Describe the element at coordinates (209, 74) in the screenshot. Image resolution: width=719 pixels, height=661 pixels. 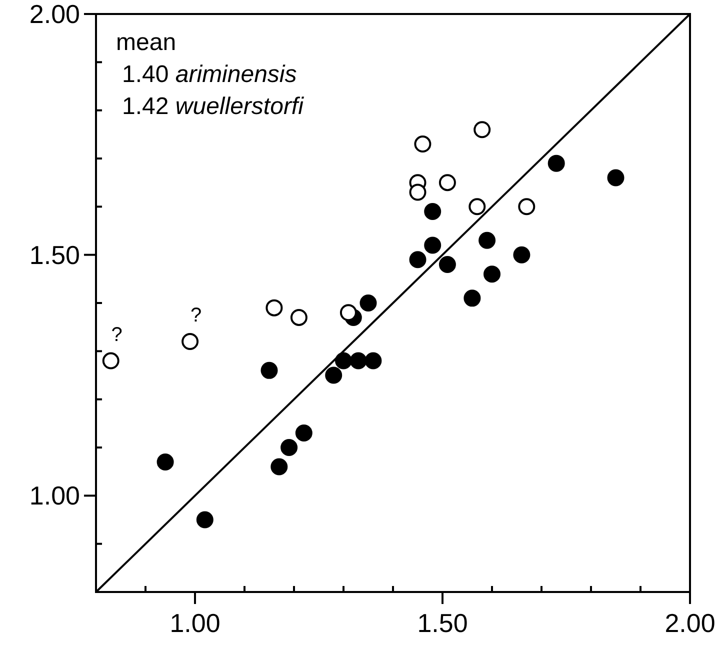
I see `annotation: 1.40 ariminensis` at that location.